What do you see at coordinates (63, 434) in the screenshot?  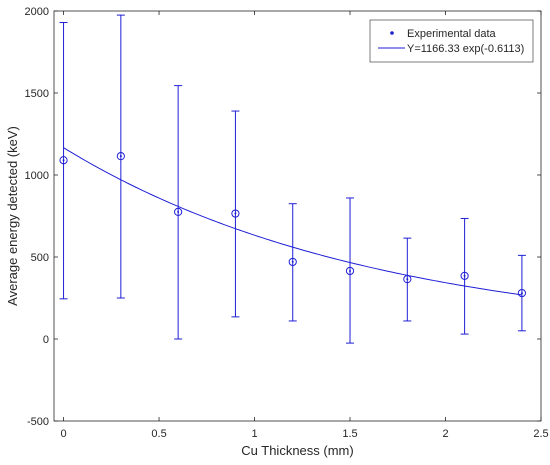 I see `x-tick-label: 0` at bounding box center [63, 434].